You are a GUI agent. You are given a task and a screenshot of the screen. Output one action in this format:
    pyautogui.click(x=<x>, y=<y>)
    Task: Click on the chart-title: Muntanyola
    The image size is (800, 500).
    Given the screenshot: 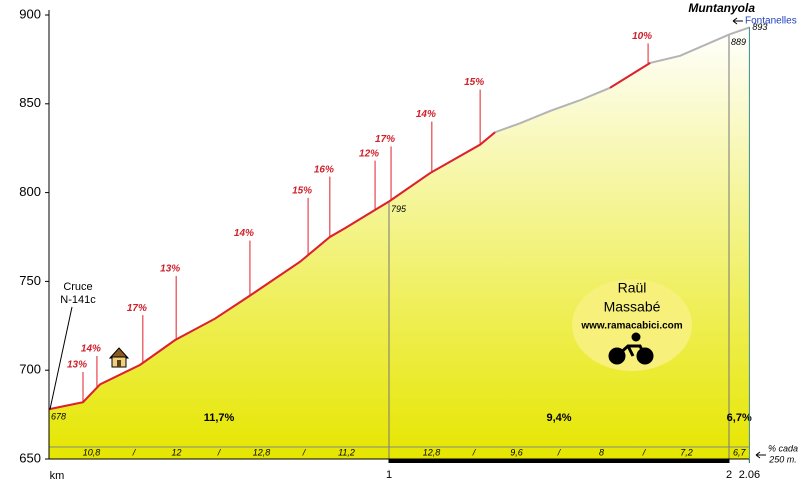 What is the action you would take?
    pyautogui.click(x=721, y=8)
    